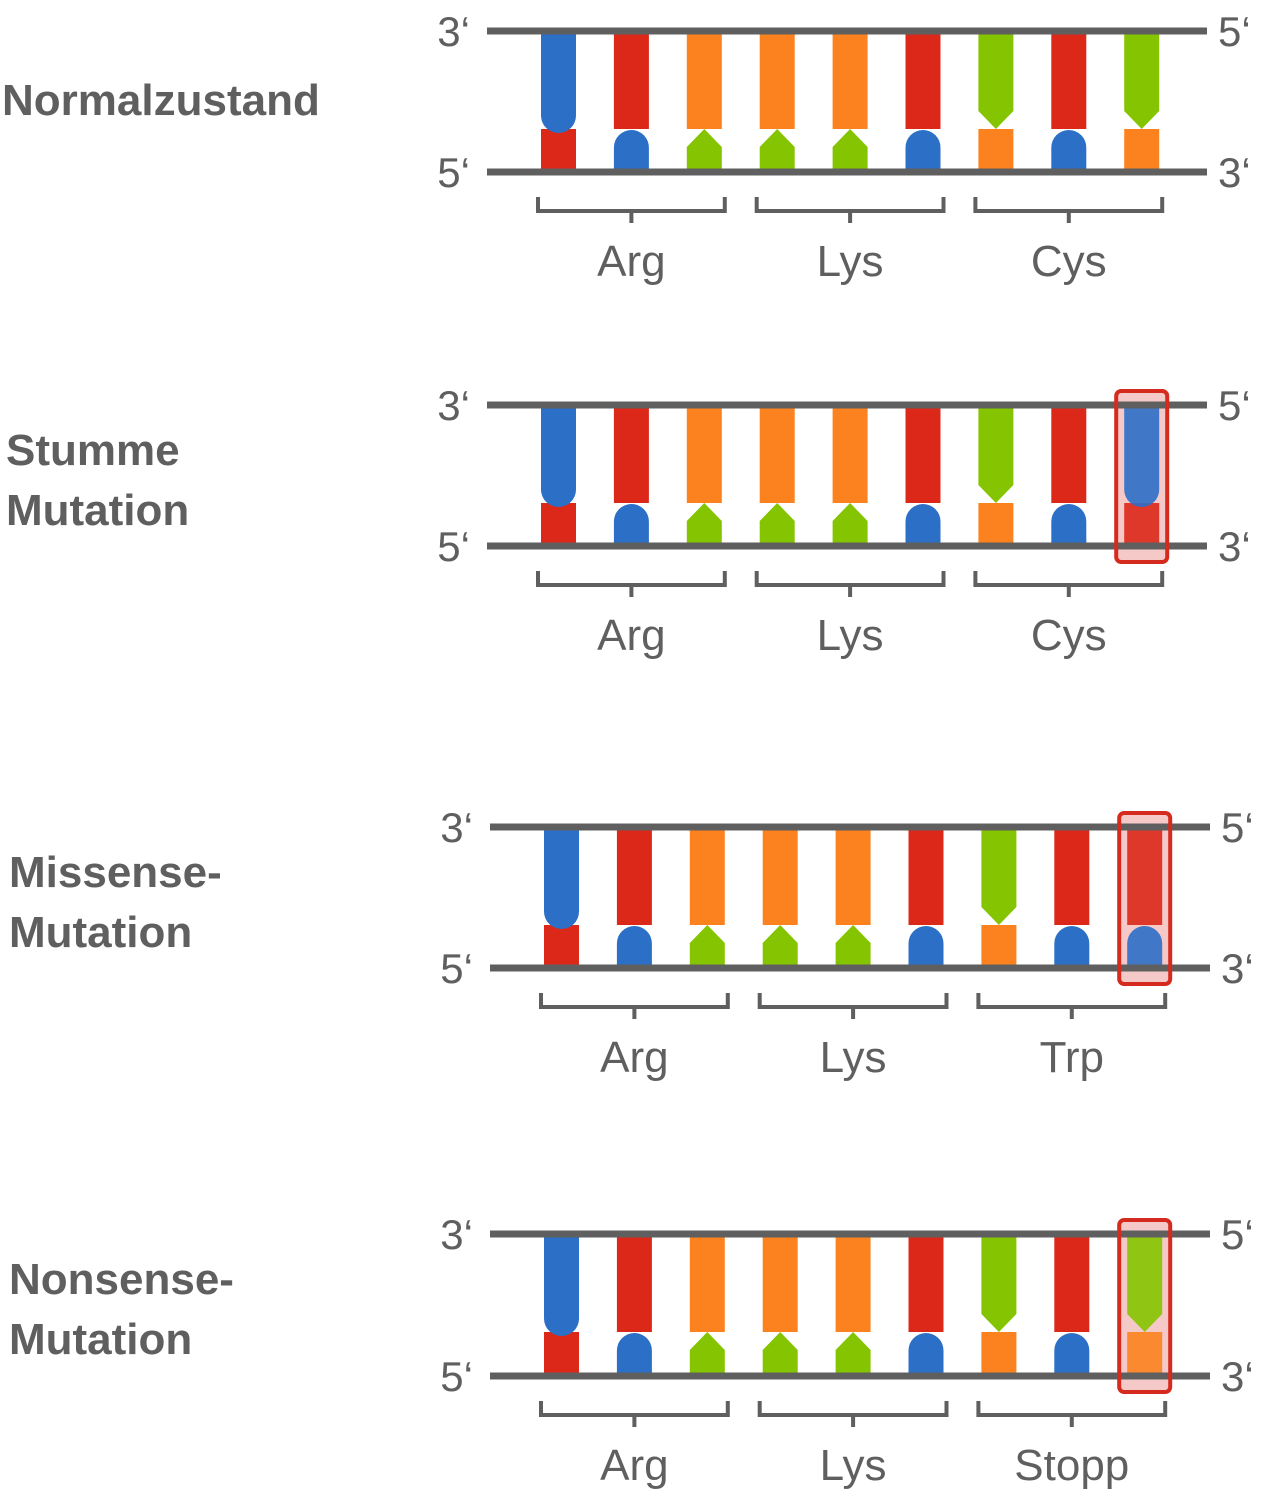 The height and width of the screenshot is (1494, 1262). I want to click on codon-bracket: Trp, so click(1072, 1037).